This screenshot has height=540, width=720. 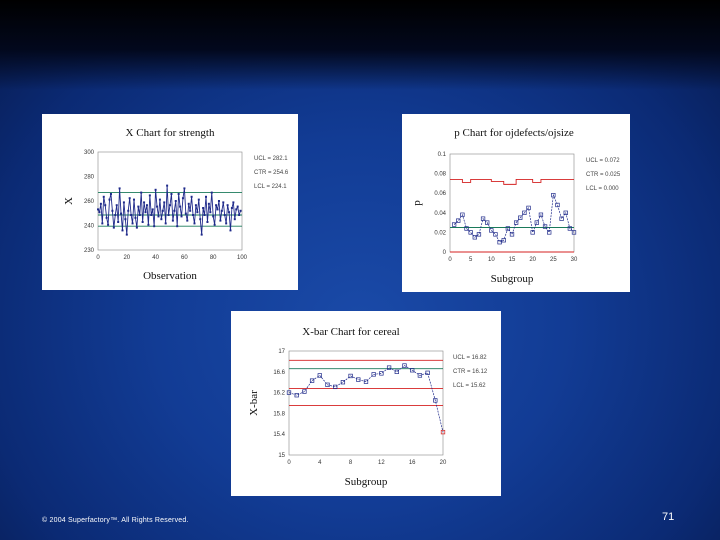 What do you see at coordinates (89, 251) in the screenshot?
I see `y-tick-label: 230` at bounding box center [89, 251].